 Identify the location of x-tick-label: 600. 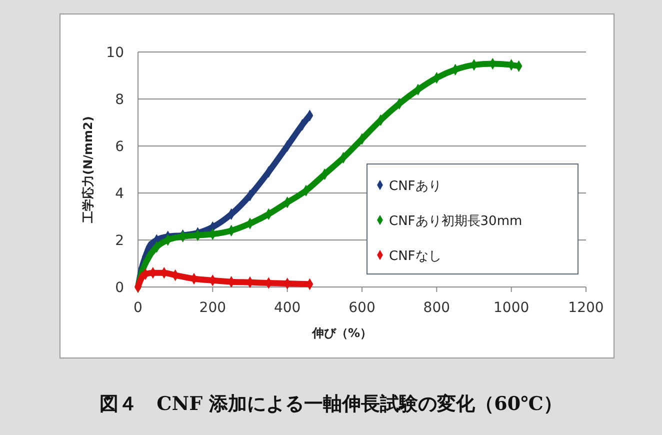
(362, 308).